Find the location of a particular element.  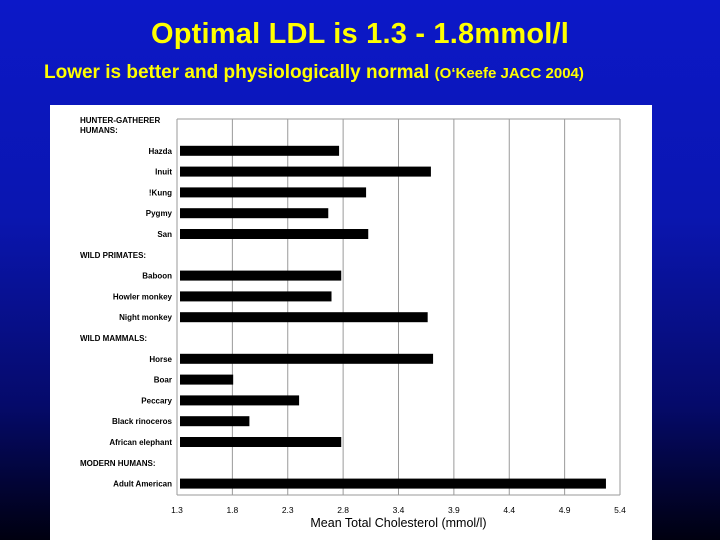

x-tick-label: 2.3 is located at coordinates (288, 510).